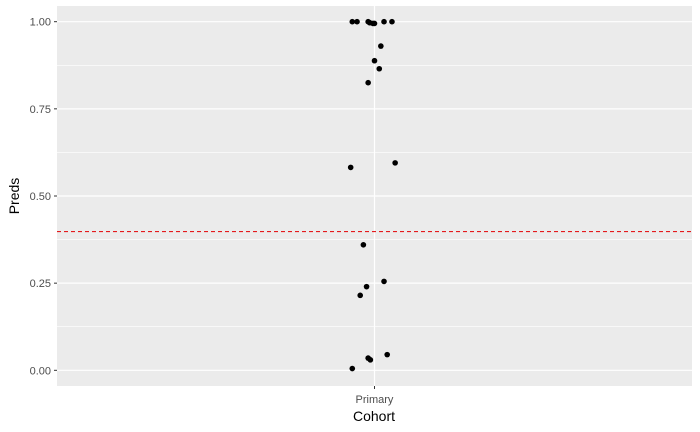  I want to click on y-tick-label: 1.00, so click(40, 23).